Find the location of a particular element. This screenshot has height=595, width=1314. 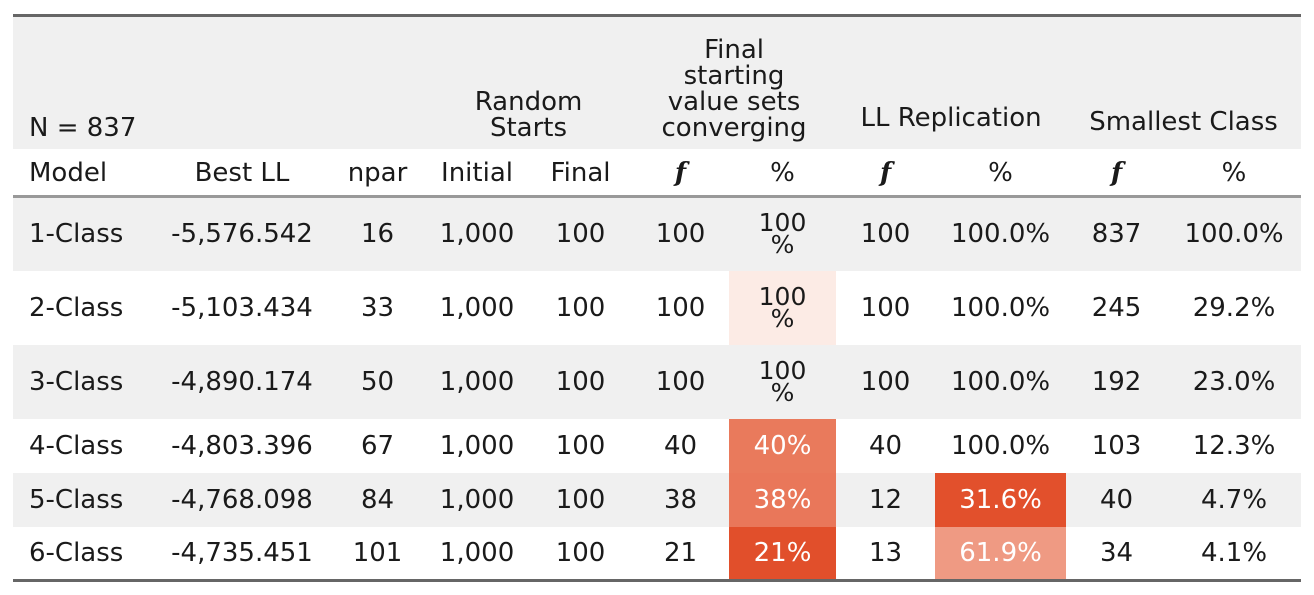

sc-pct-cell: 4.7% is located at coordinates (1234, 499).